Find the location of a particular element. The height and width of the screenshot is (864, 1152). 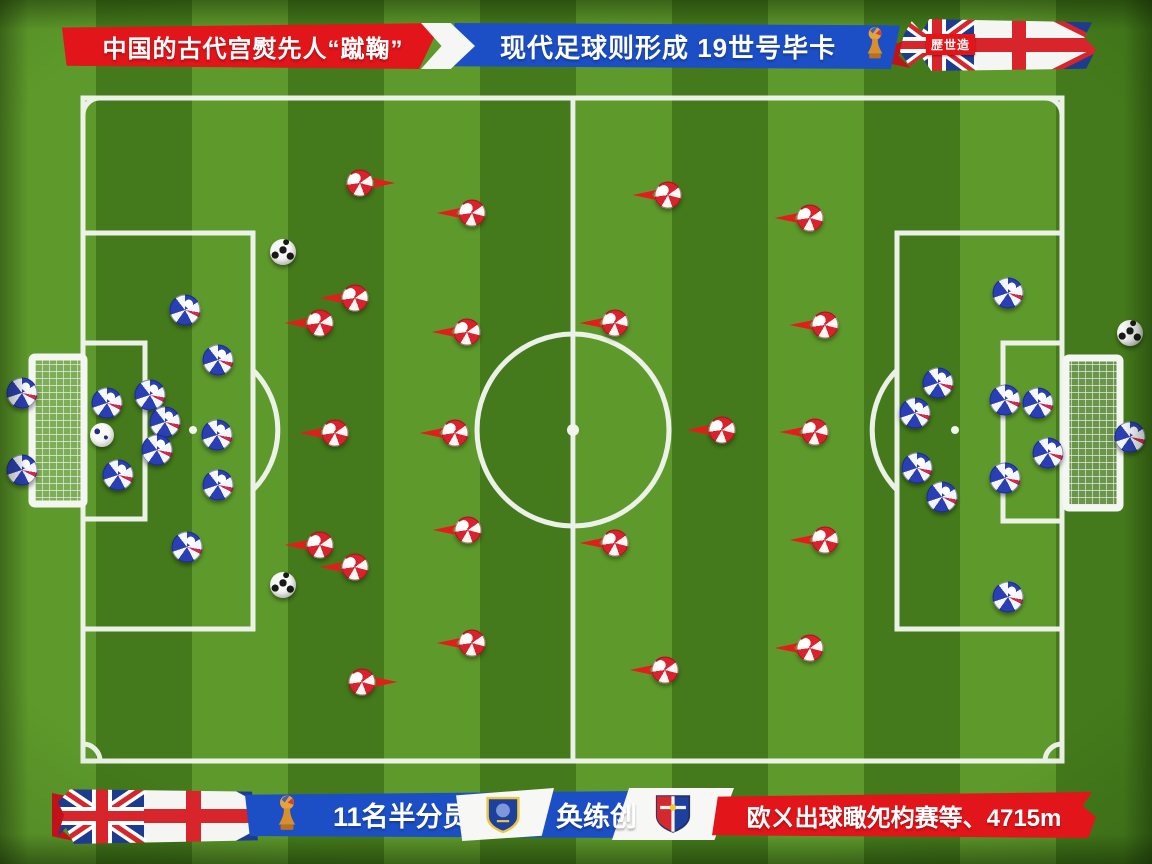

pitch-spots is located at coordinates (574, 430).